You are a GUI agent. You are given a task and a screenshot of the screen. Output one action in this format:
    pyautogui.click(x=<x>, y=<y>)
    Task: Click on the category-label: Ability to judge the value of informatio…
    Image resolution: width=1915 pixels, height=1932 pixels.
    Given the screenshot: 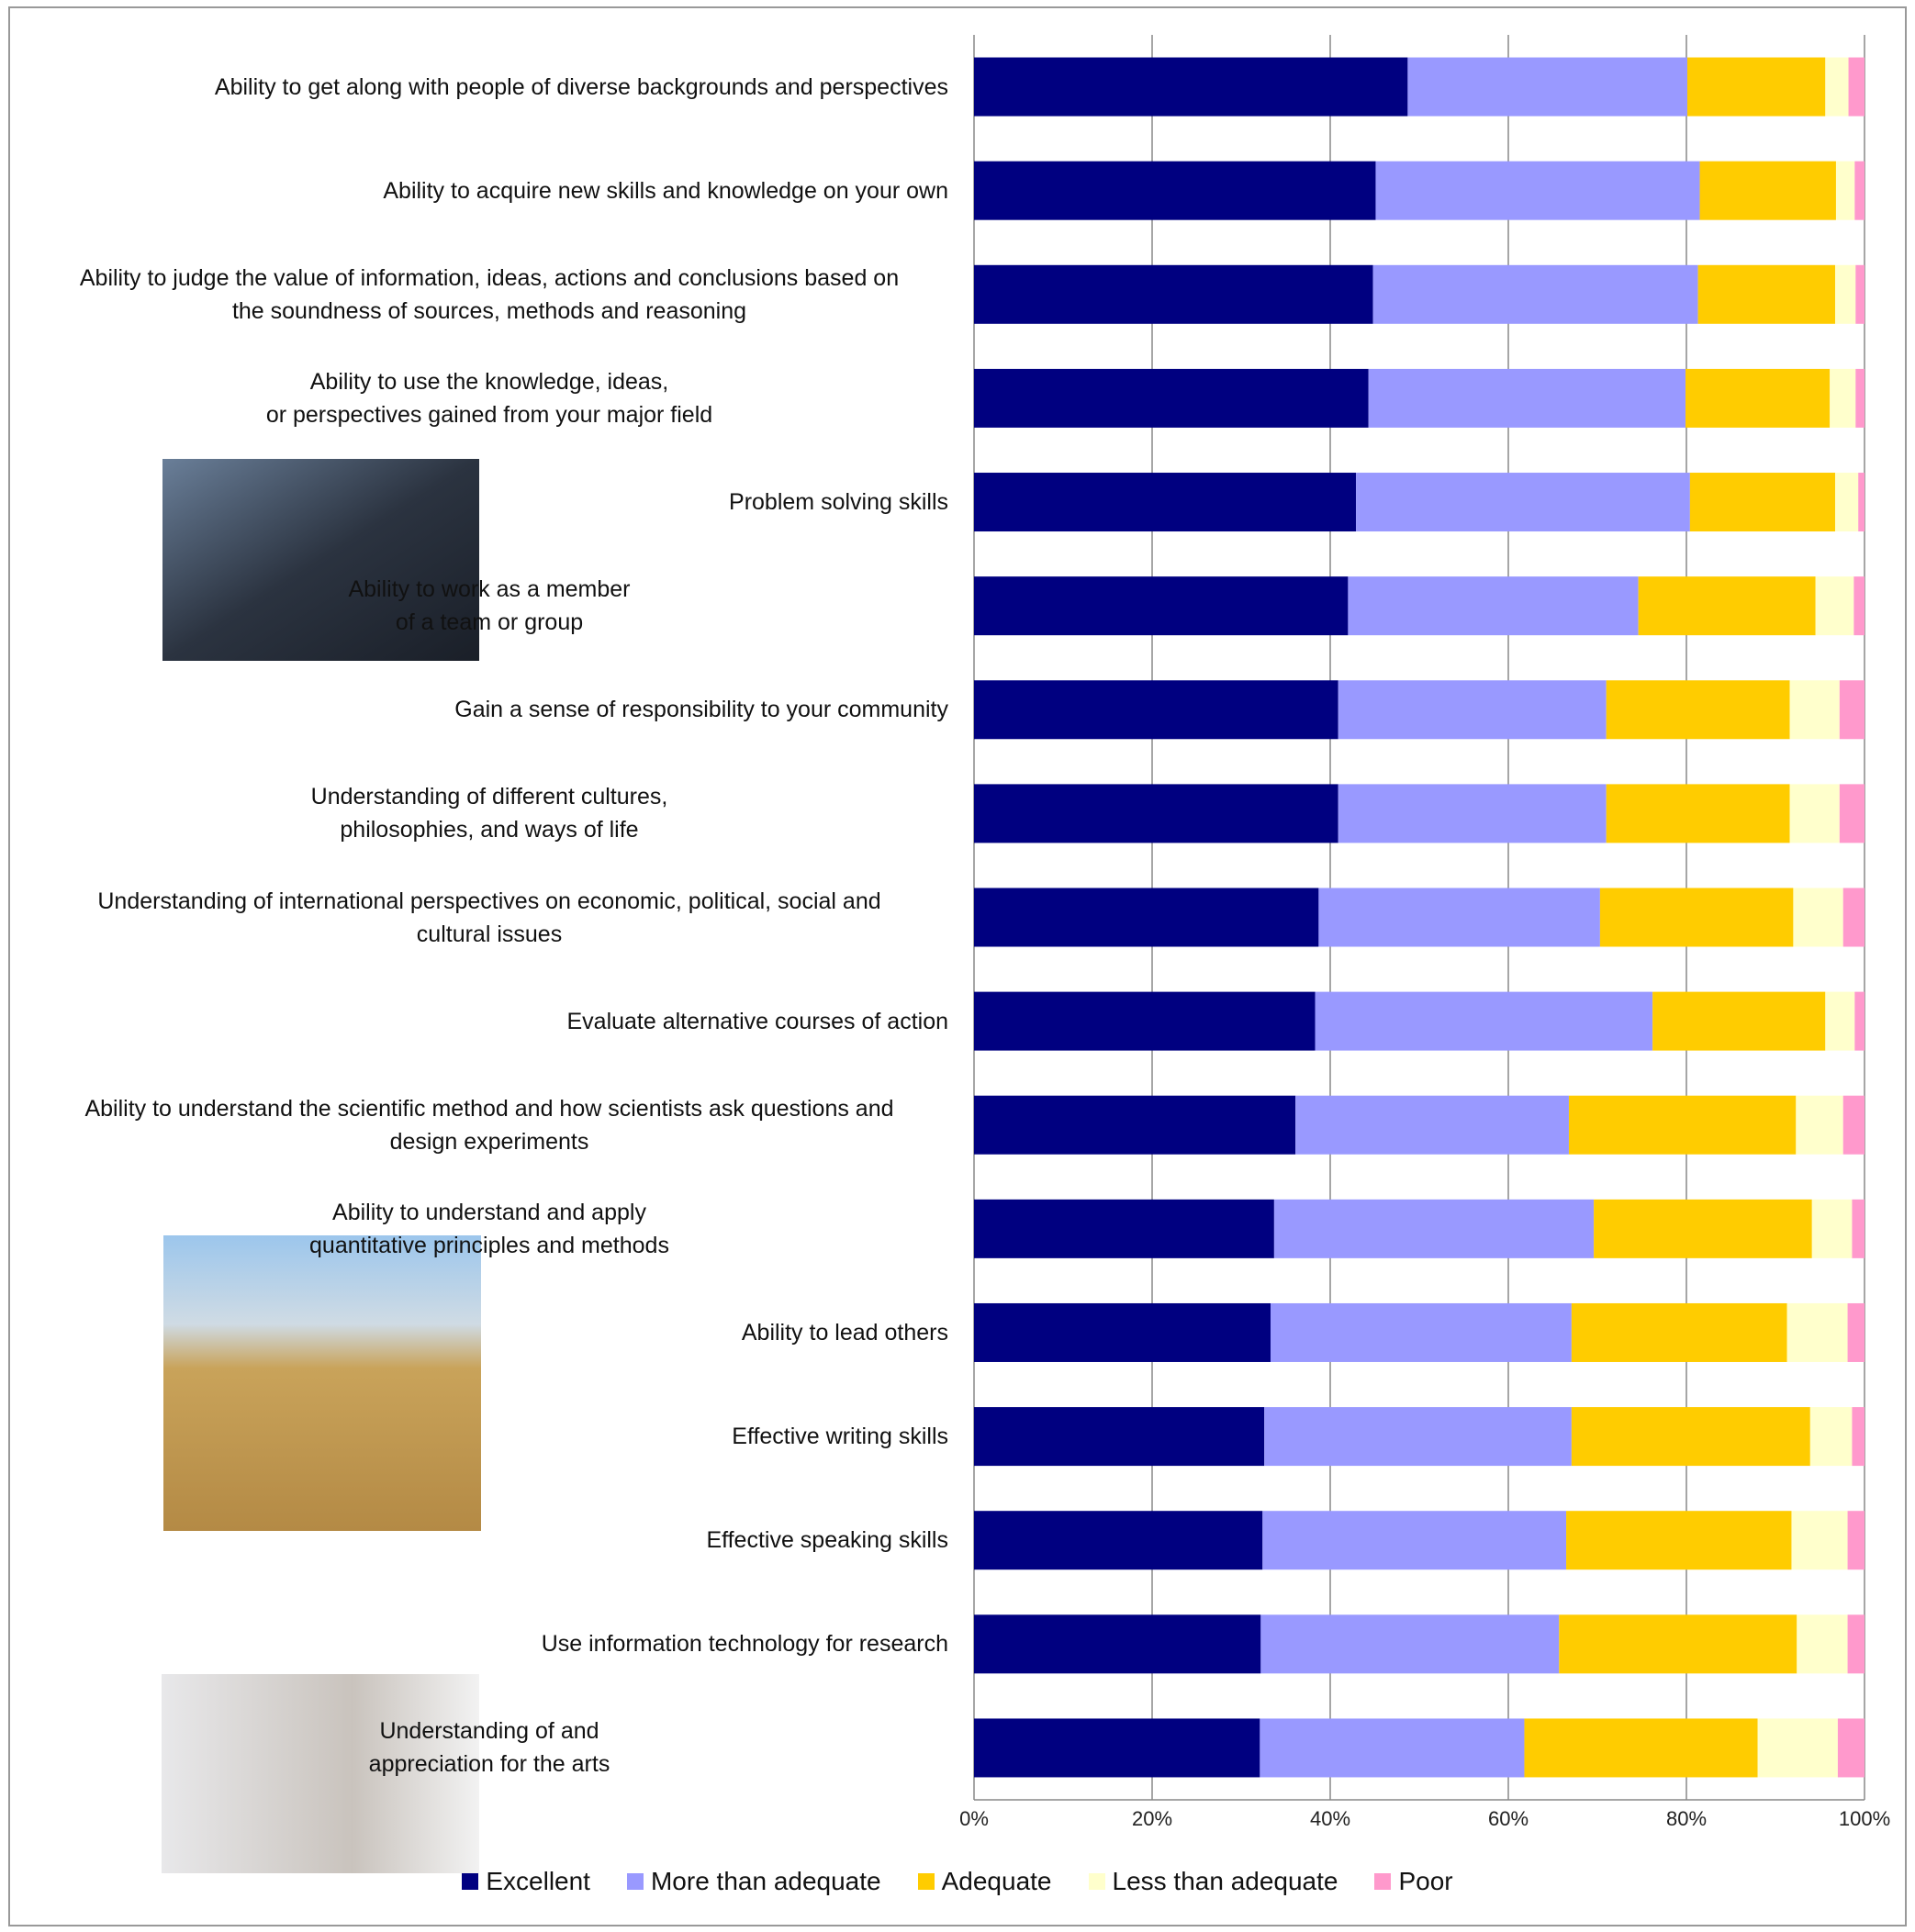 What is the action you would take?
    pyautogui.click(x=489, y=294)
    